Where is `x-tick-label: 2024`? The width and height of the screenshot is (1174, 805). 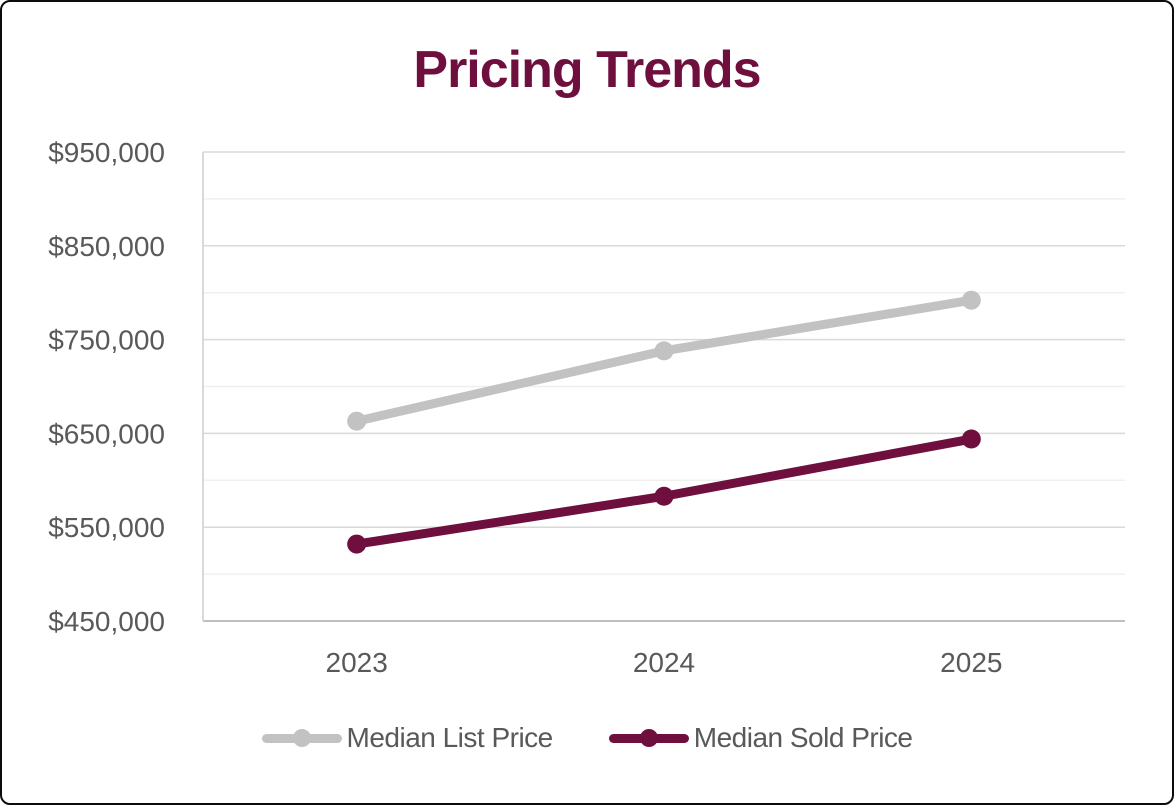
x-tick-label: 2024 is located at coordinates (664, 662).